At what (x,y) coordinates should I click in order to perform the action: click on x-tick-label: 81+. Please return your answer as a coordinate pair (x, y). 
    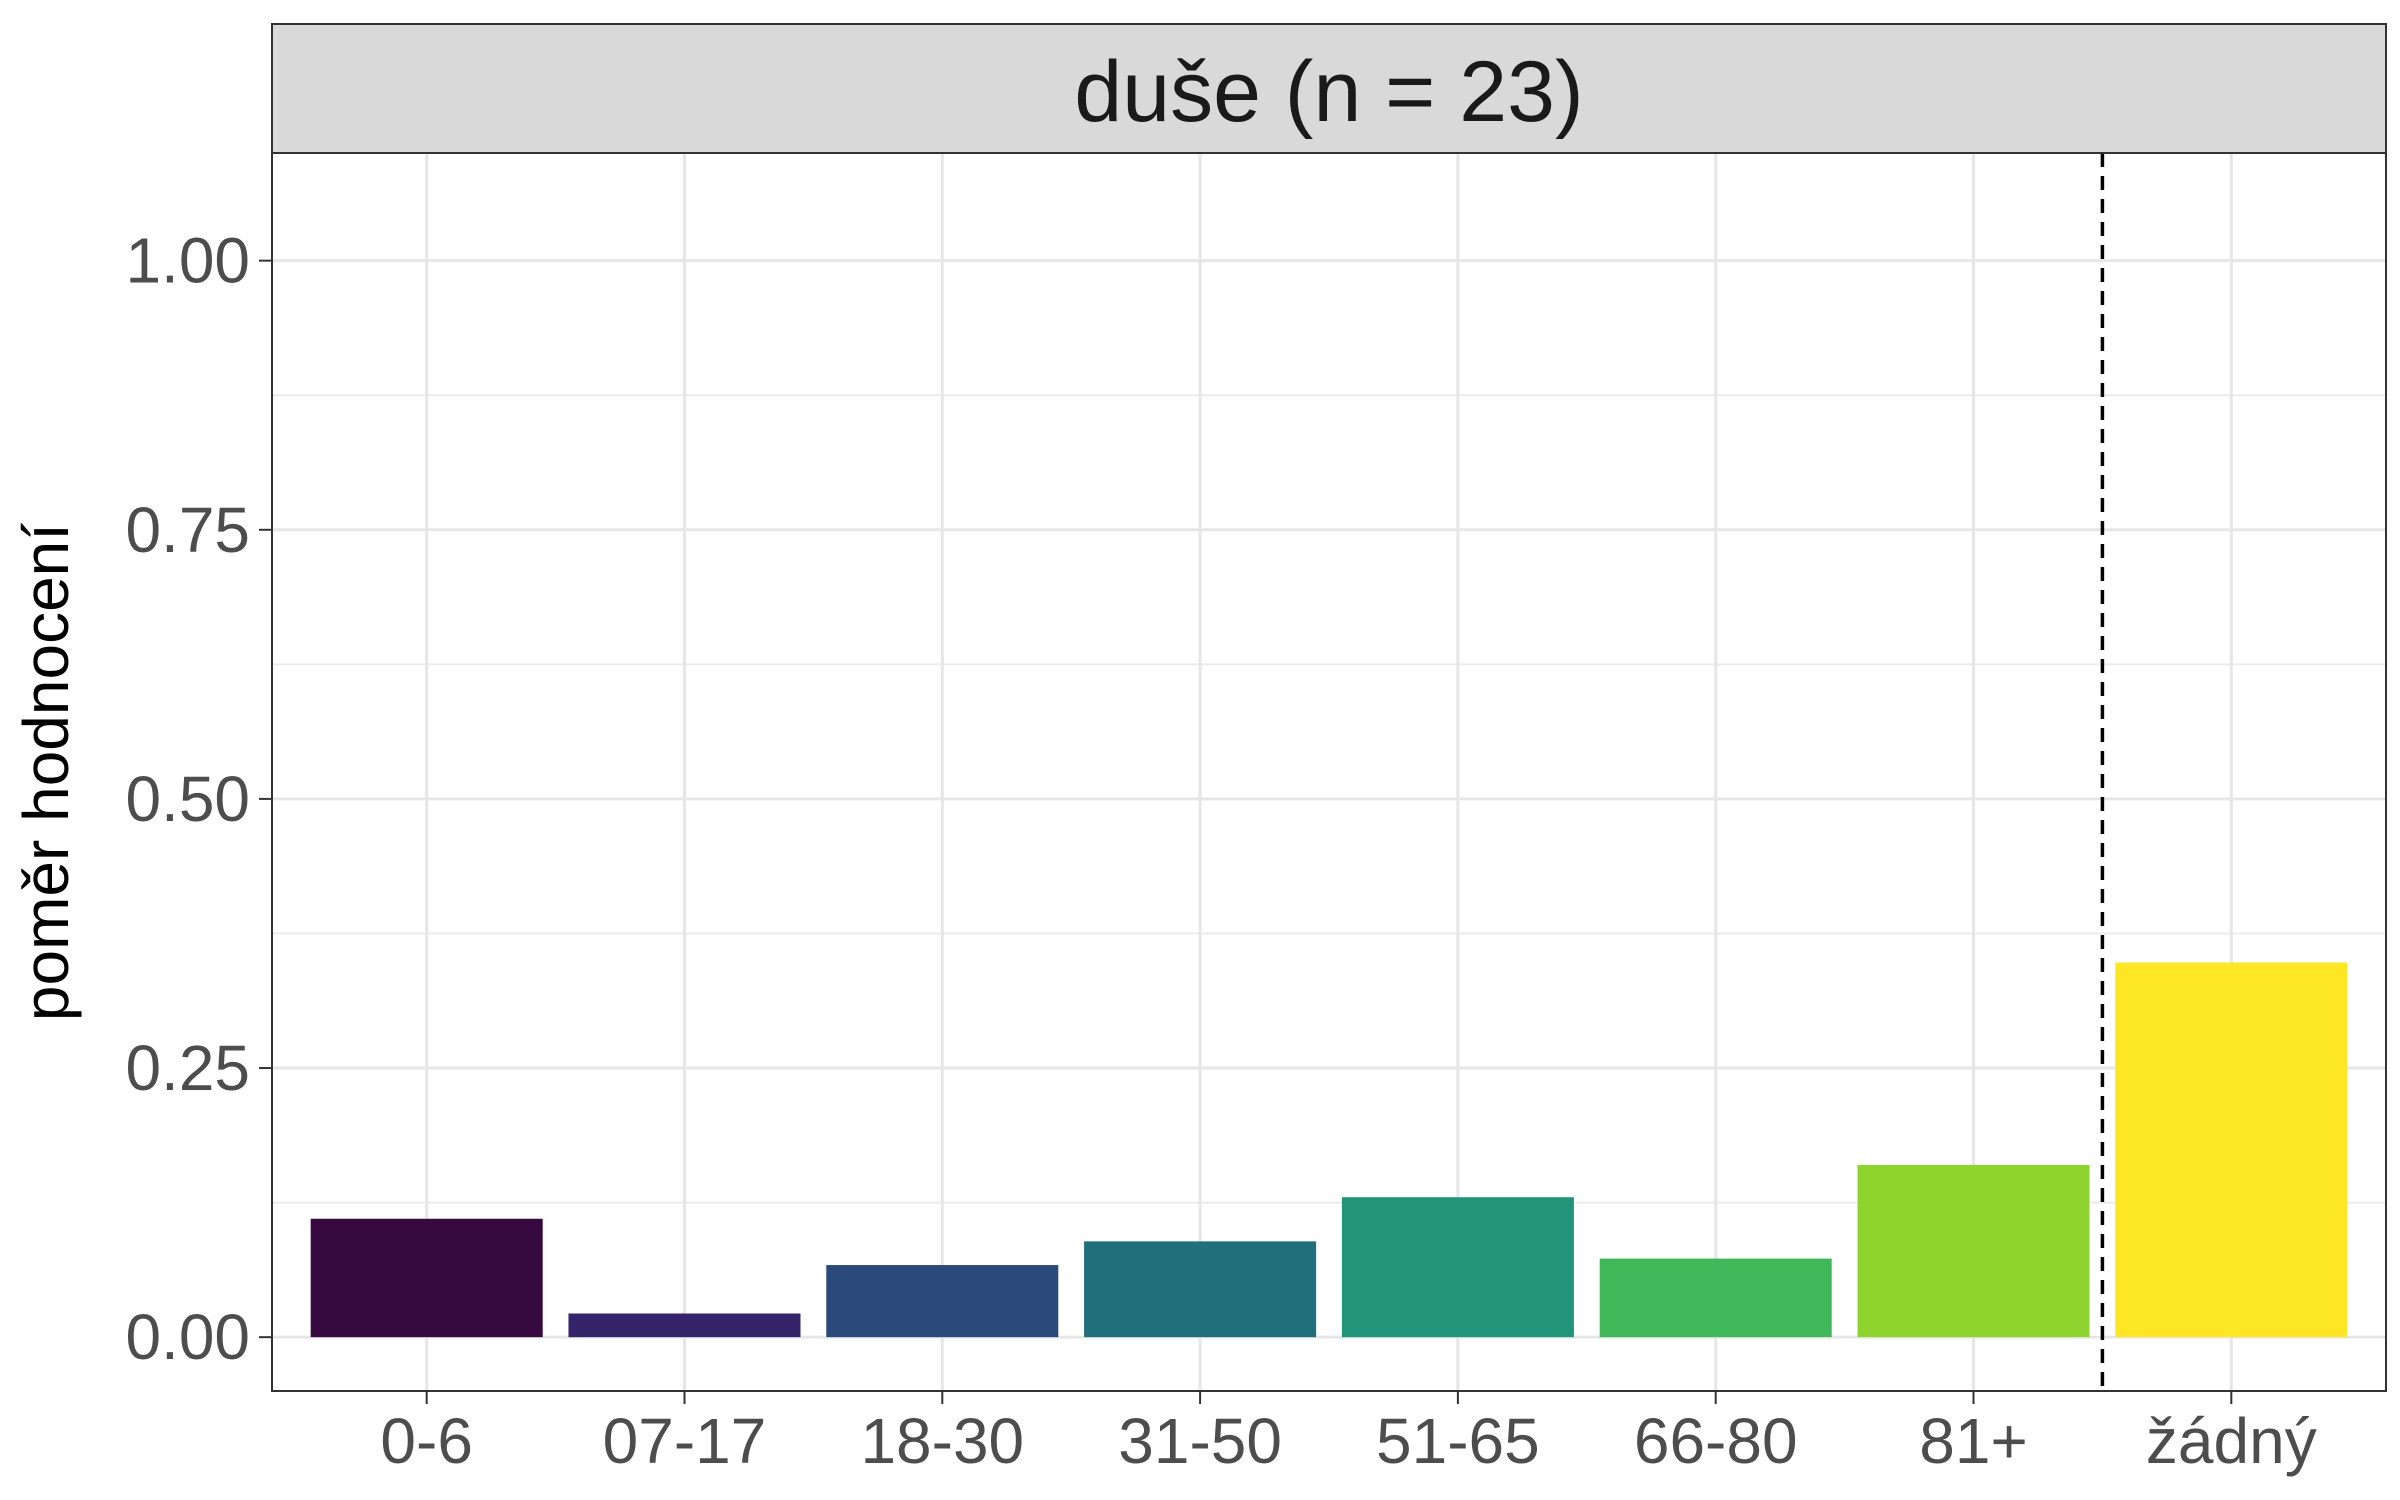
    Looking at the image, I should click on (1973, 1441).